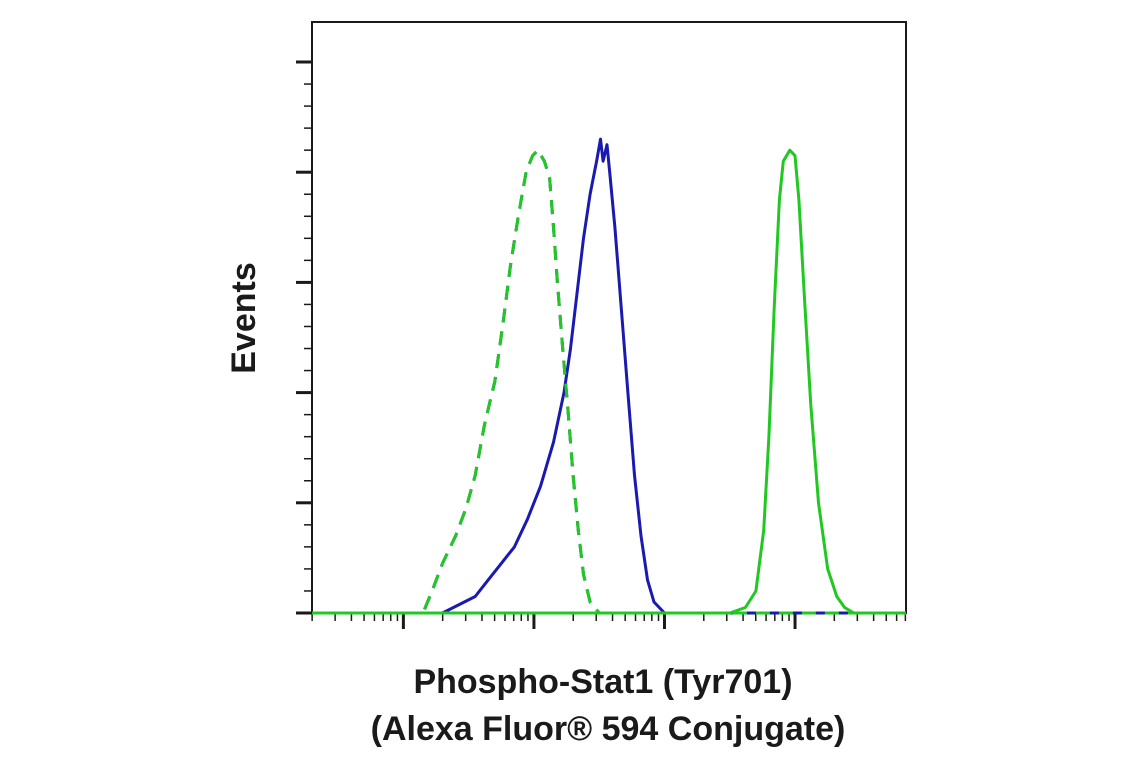 This screenshot has height=768, width=1141. What do you see at coordinates (602, 682) in the screenshot?
I see `x-axis-label-line-1: Phospho-Stat1 (Tyr701)` at bounding box center [602, 682].